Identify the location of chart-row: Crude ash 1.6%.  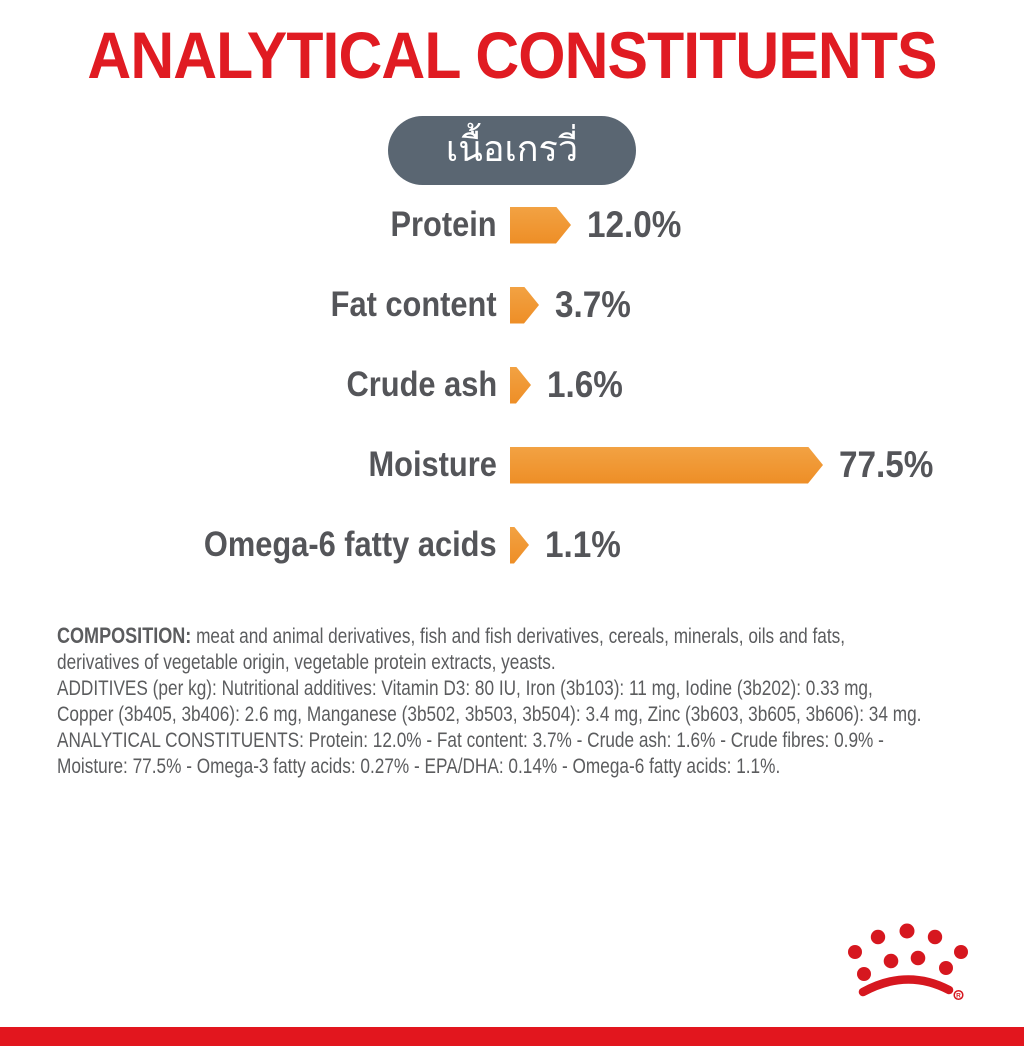
(512, 385).